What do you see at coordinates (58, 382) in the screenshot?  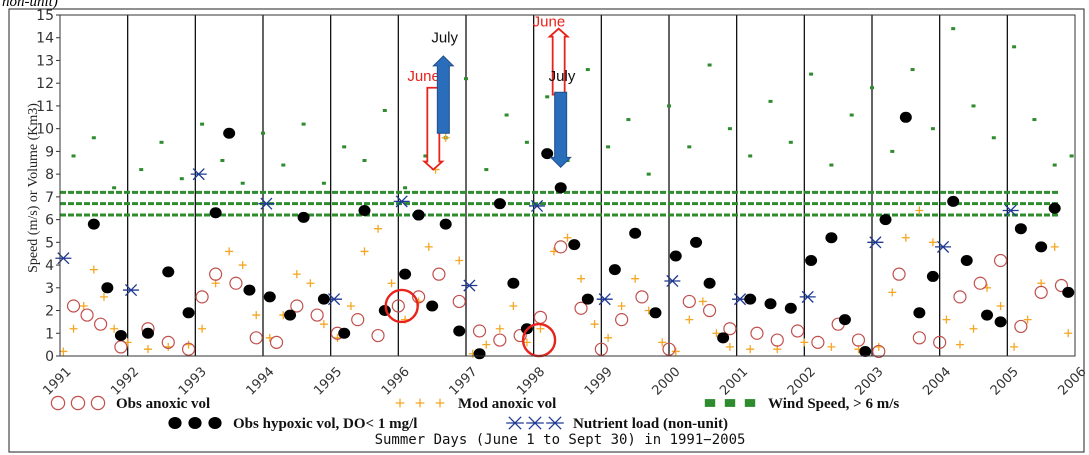 I see `x-tick-label: 1991` at bounding box center [58, 382].